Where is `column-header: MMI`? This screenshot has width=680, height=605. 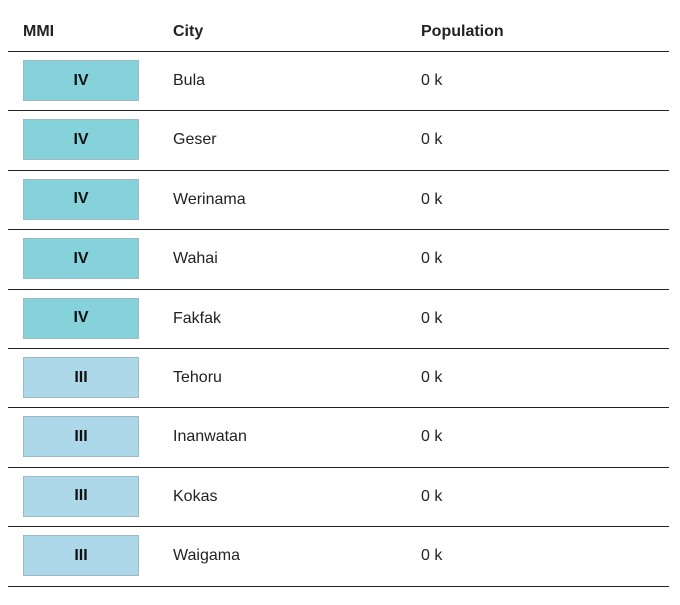 column-header: MMI is located at coordinates (39, 31).